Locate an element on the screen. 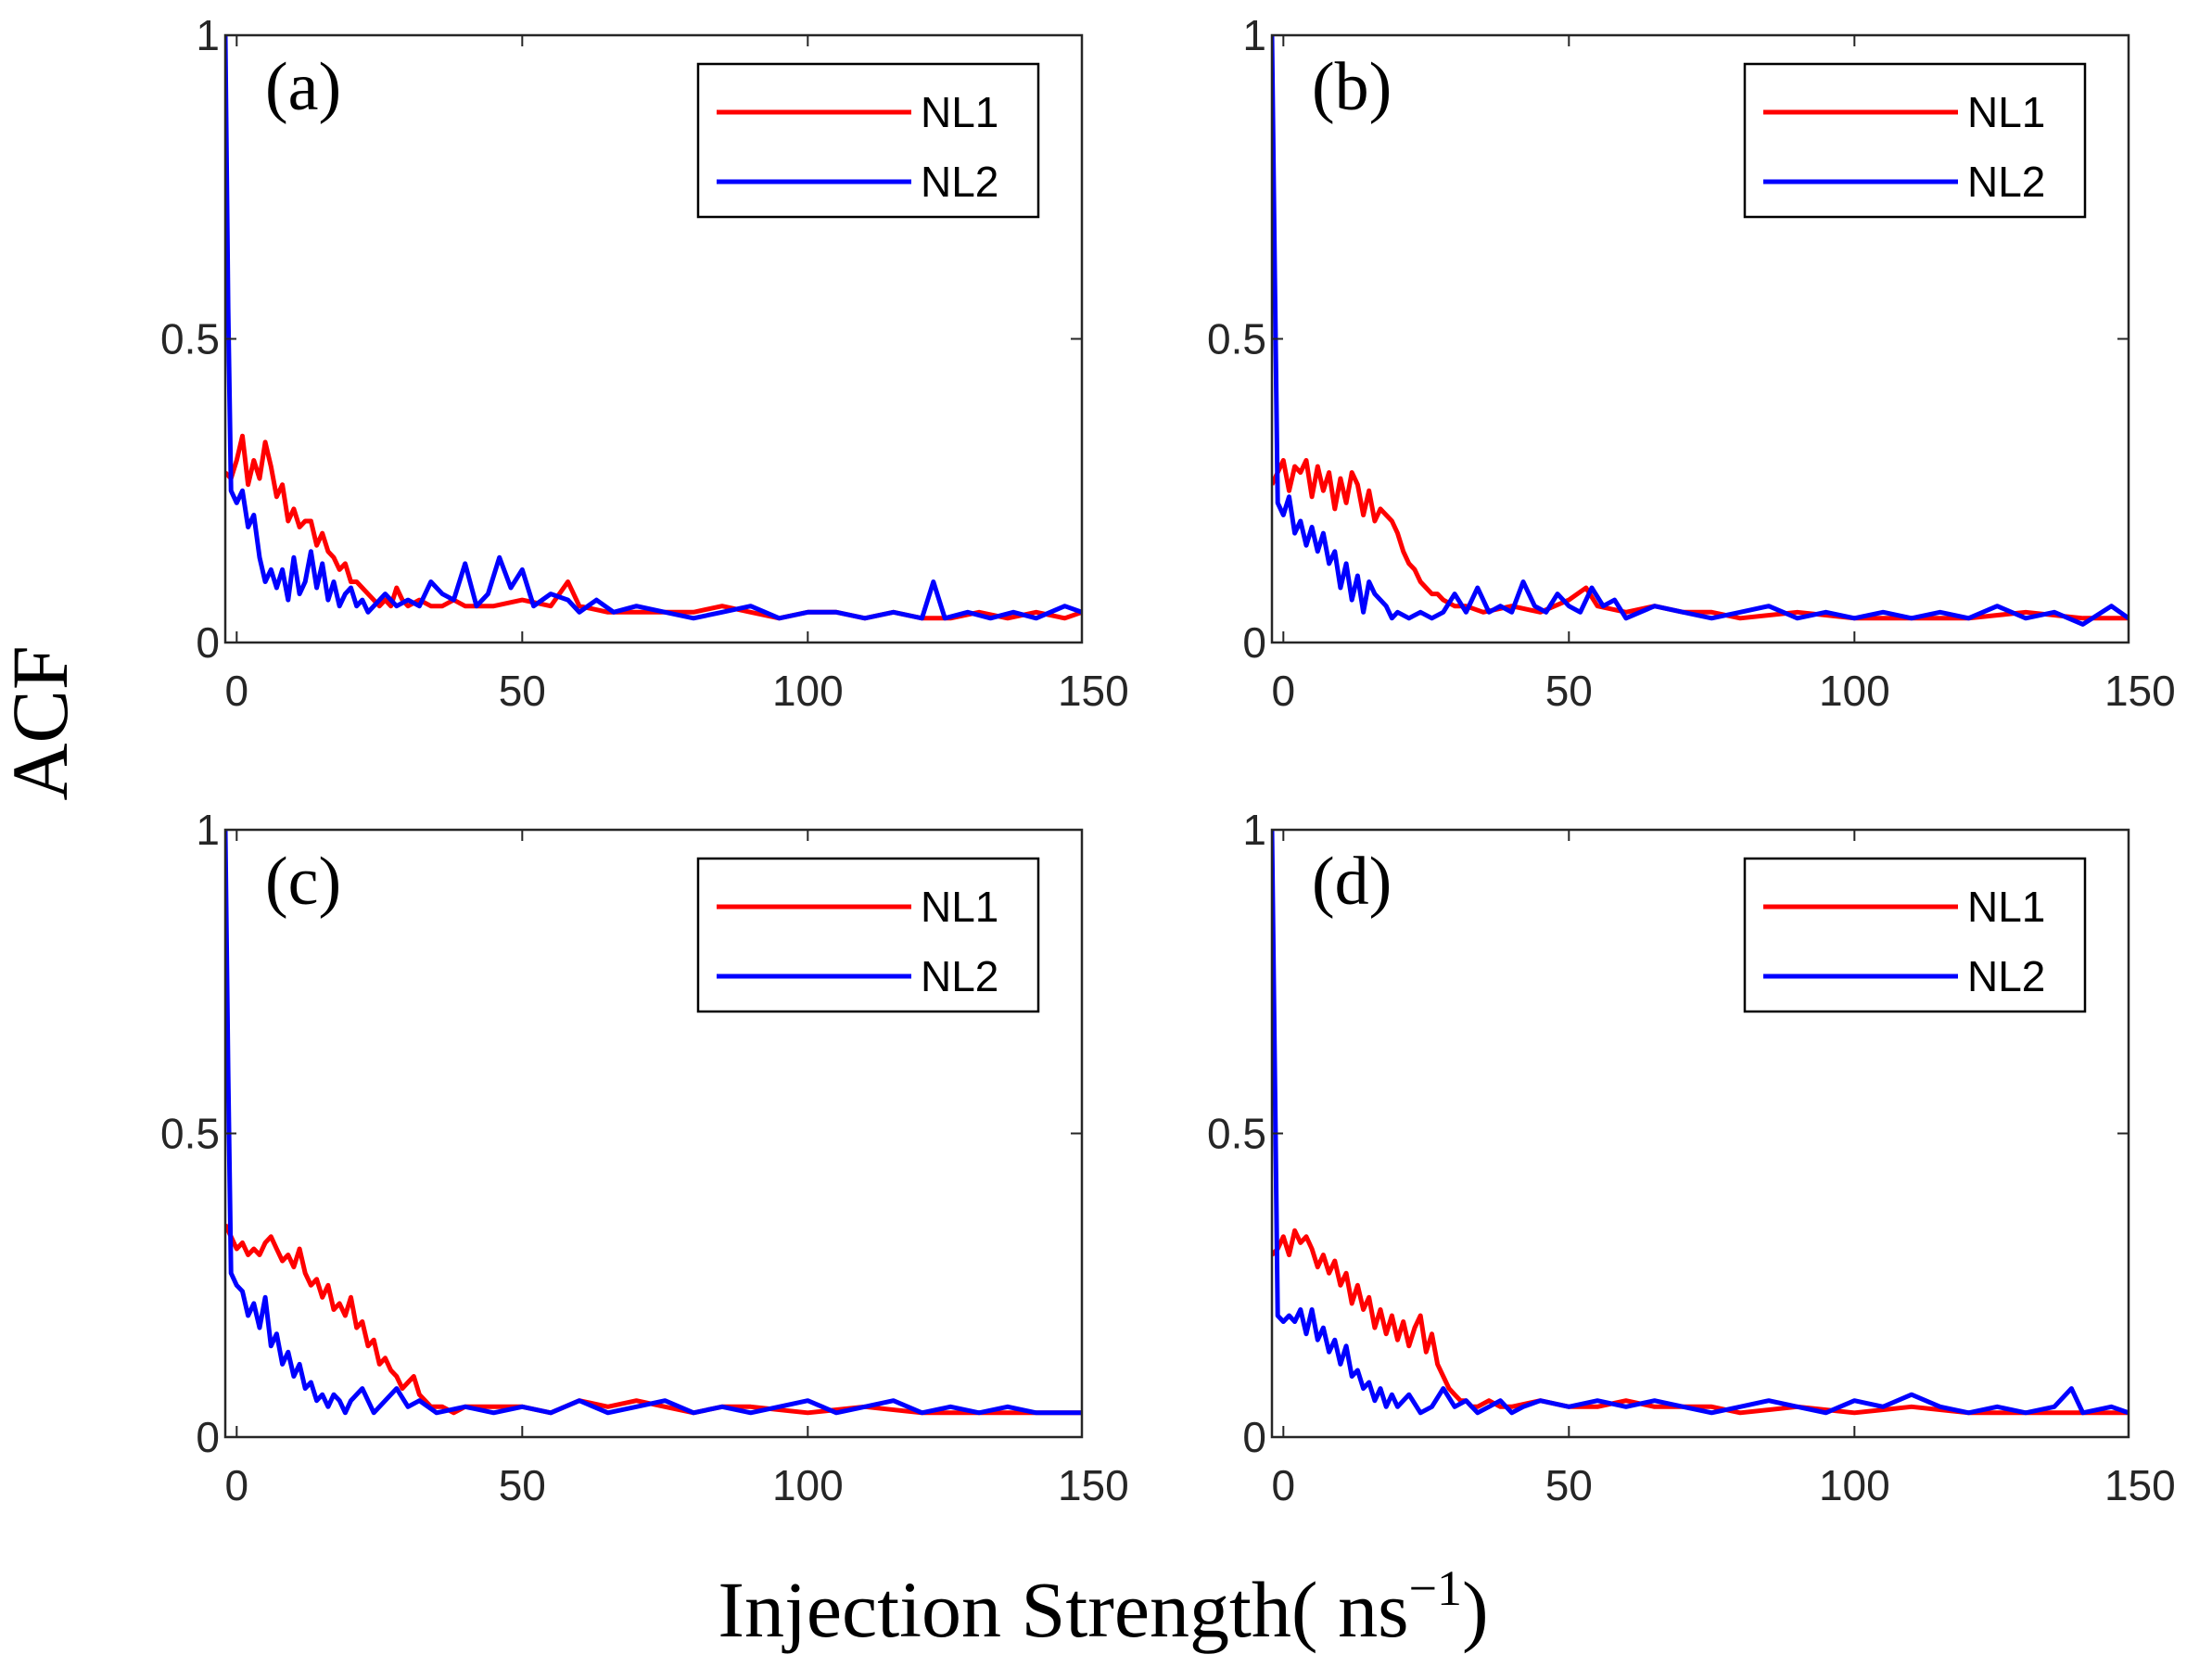 The width and height of the screenshot is (2212, 1667). panel-label: (a) is located at coordinates (303, 87).